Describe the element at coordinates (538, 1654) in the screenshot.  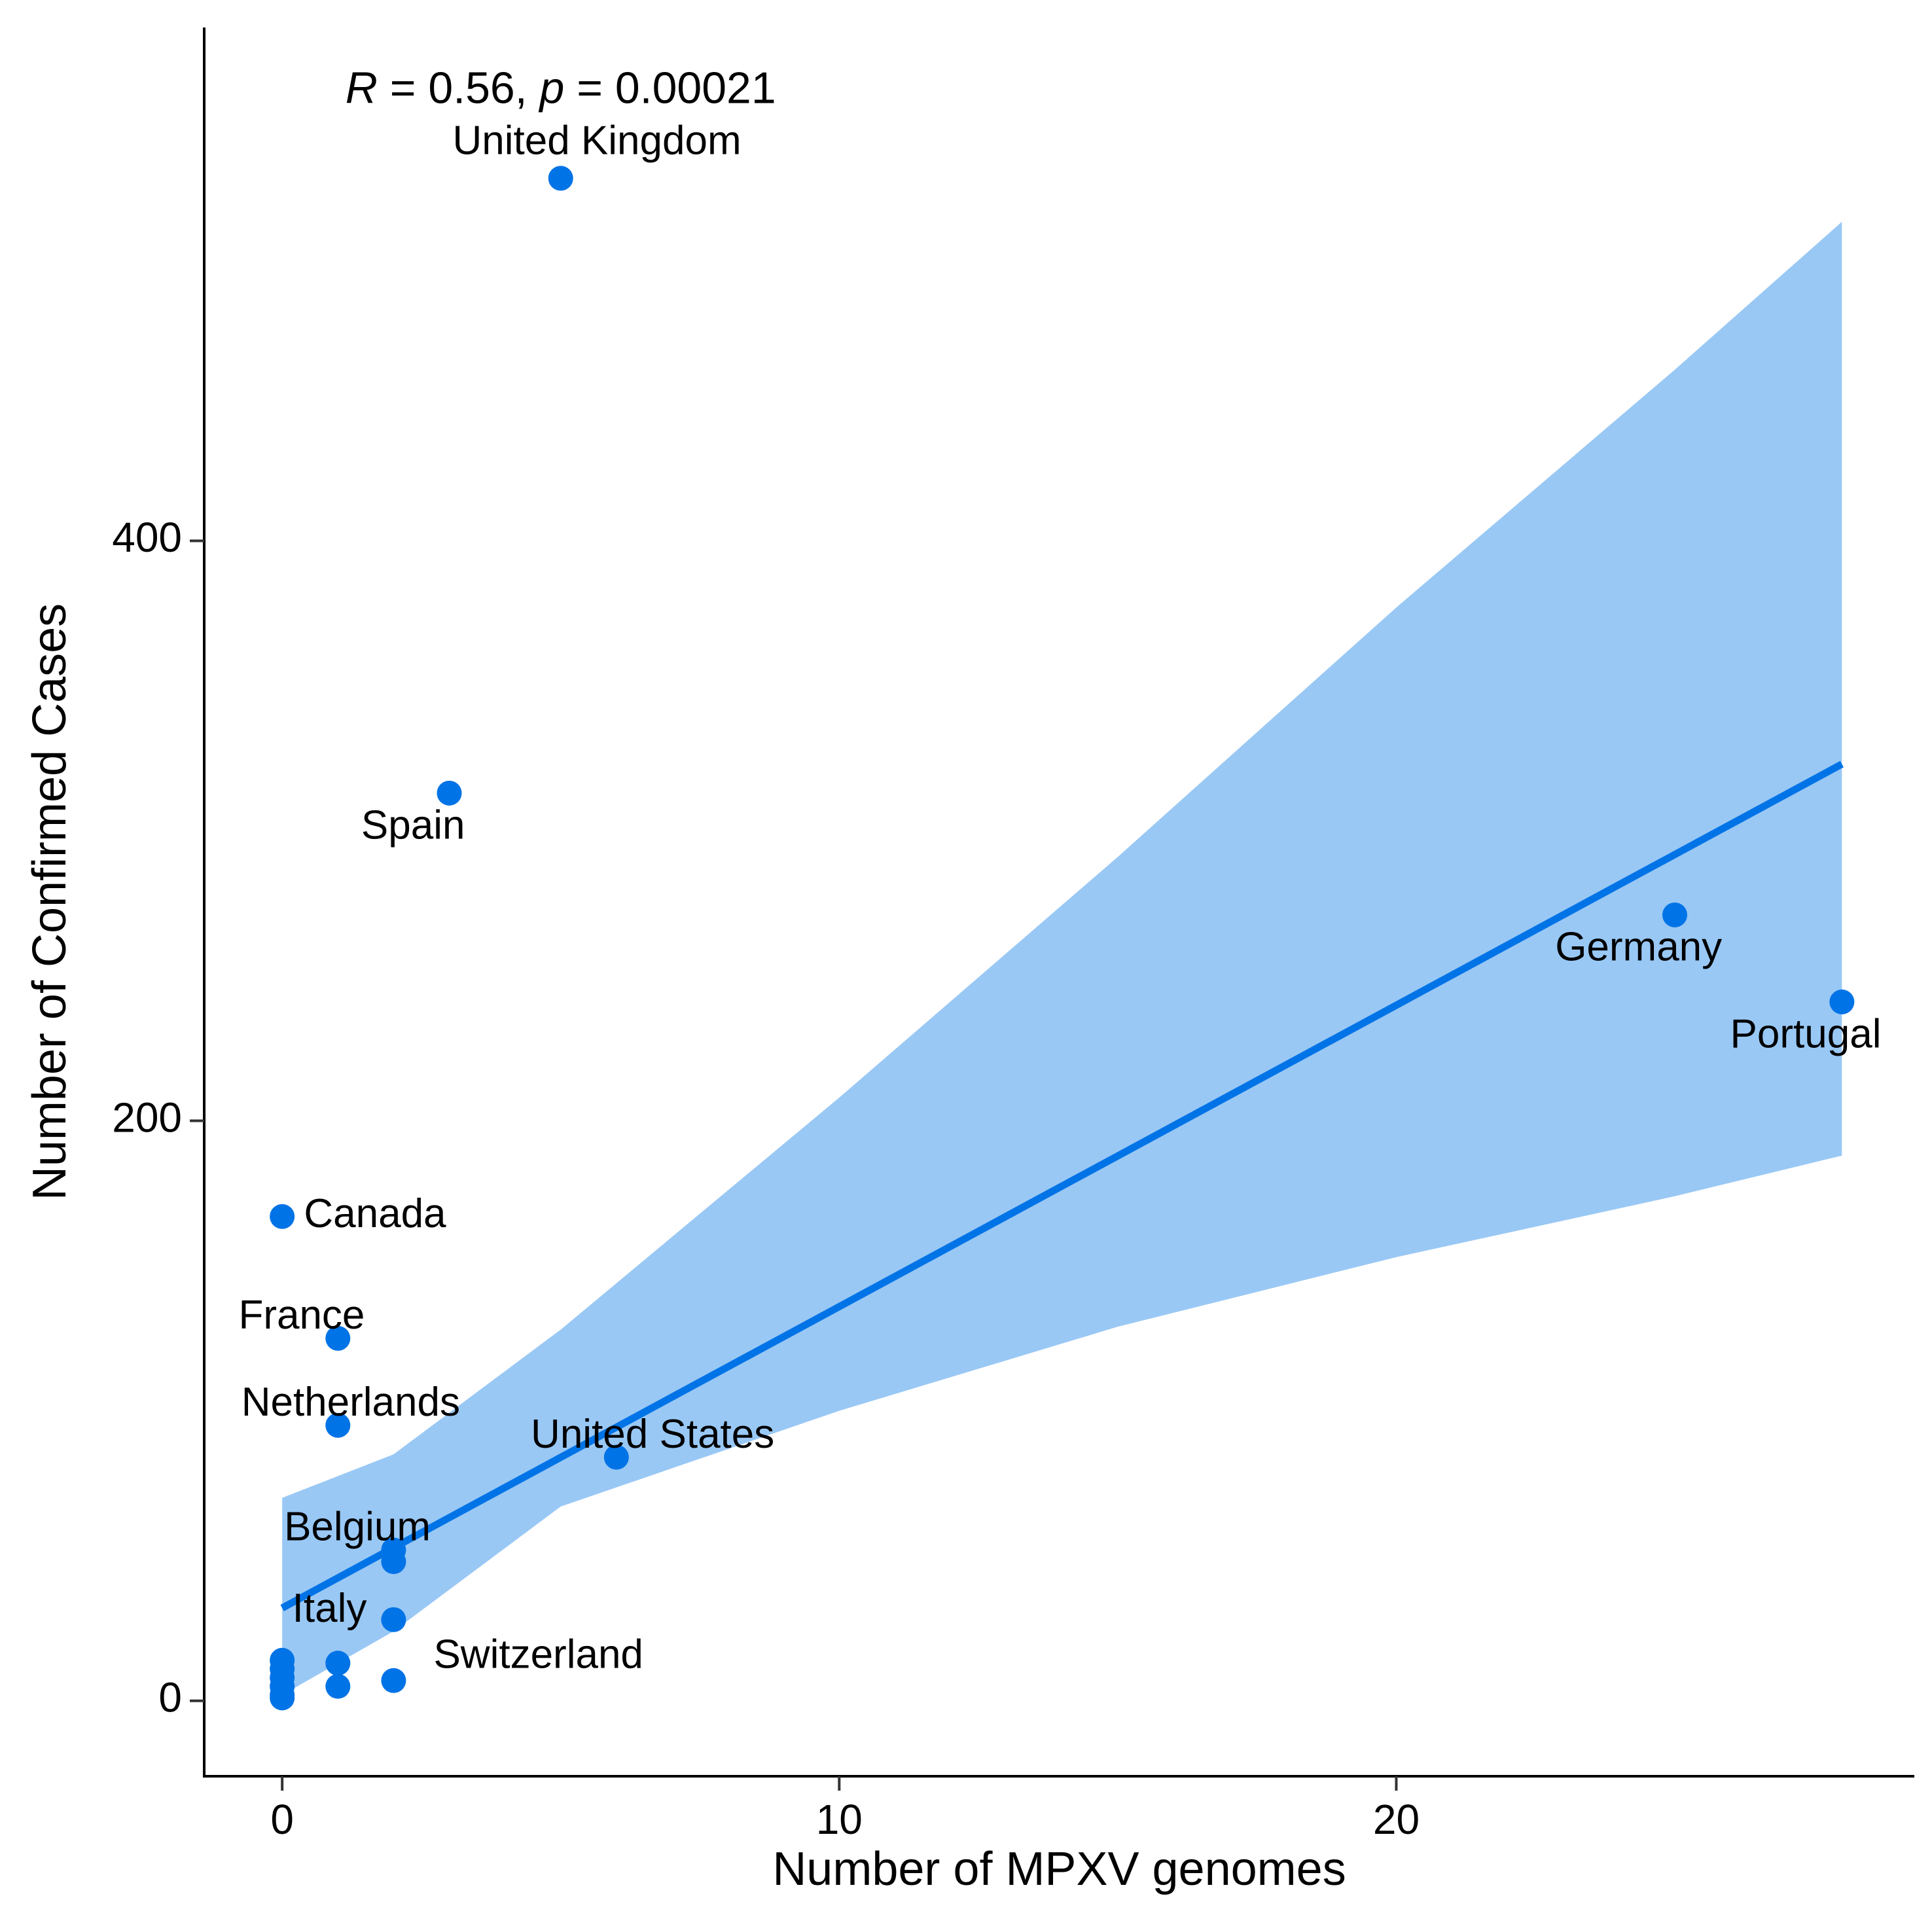
I see `point-label: Switzerland` at that location.